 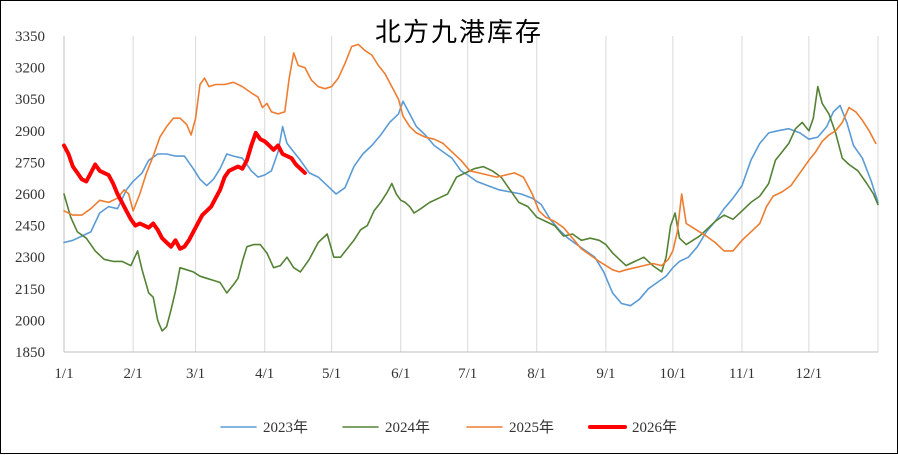 What do you see at coordinates (264, 374) in the screenshot?
I see `x-tick-label: 4/1` at bounding box center [264, 374].